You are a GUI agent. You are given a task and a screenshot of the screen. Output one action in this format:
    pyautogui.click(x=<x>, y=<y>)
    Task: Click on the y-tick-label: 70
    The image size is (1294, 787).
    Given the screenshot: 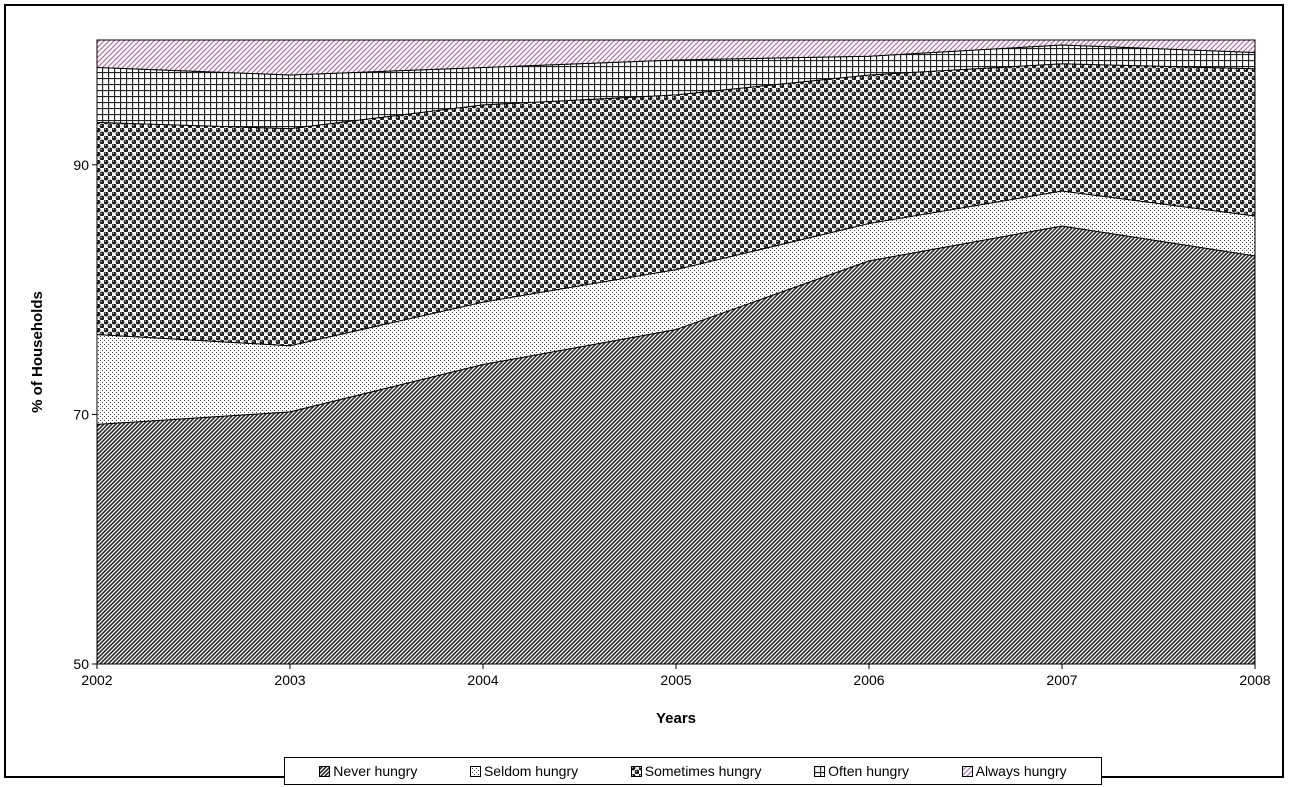 What is the action you would take?
    pyautogui.click(x=81, y=414)
    